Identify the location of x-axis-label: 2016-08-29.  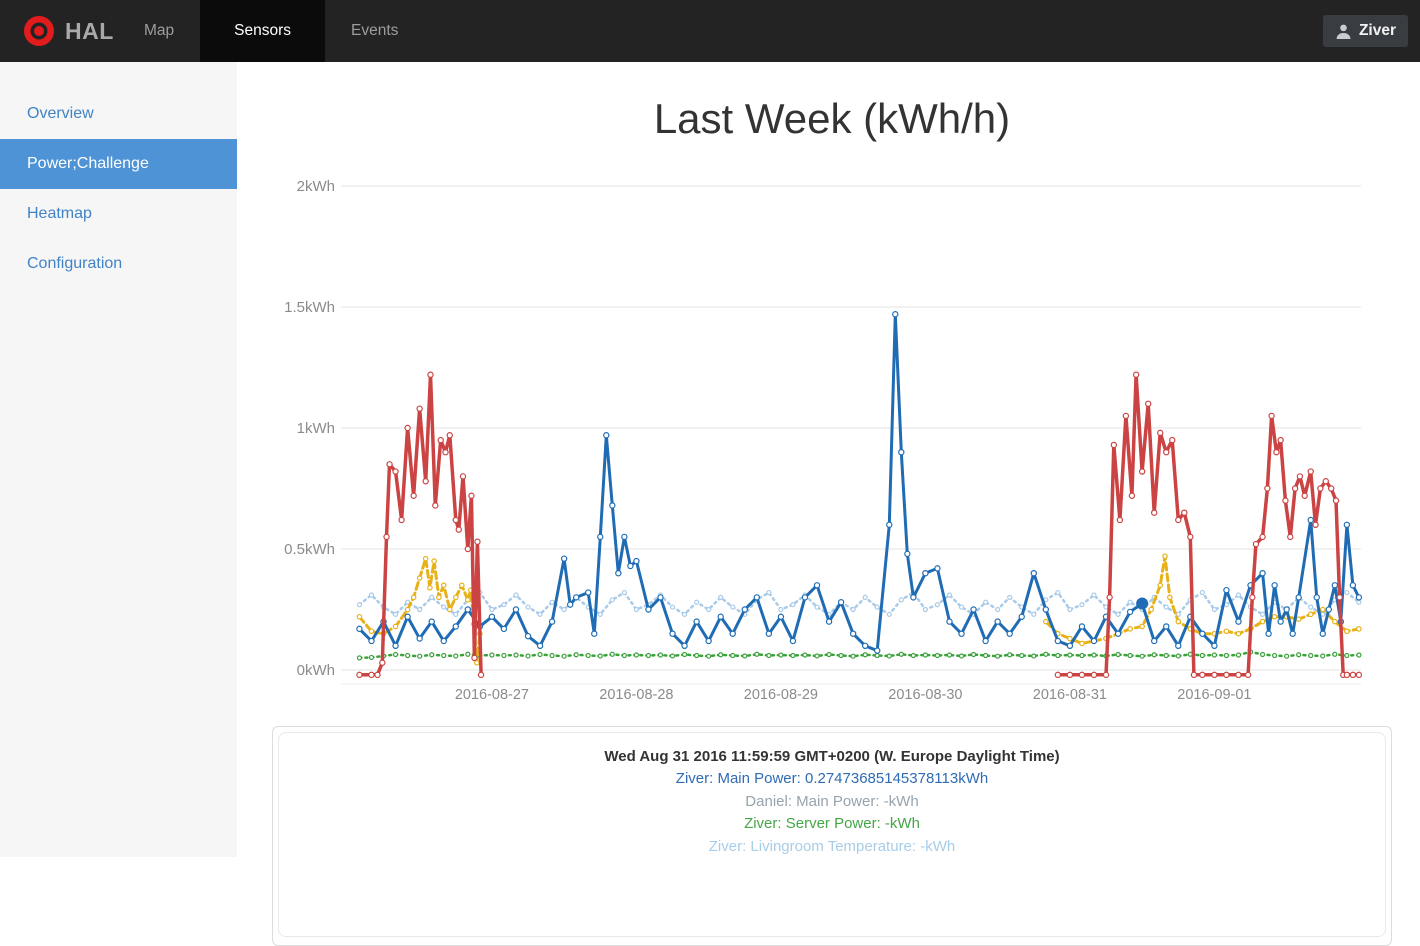
(781, 695).